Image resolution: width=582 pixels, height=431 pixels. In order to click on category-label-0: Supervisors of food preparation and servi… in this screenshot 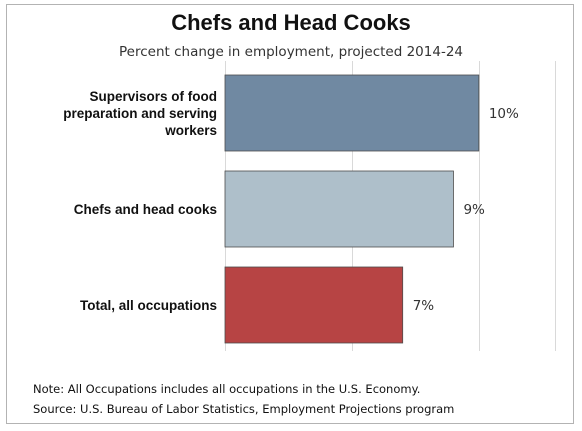, I will do `click(140, 113)`.